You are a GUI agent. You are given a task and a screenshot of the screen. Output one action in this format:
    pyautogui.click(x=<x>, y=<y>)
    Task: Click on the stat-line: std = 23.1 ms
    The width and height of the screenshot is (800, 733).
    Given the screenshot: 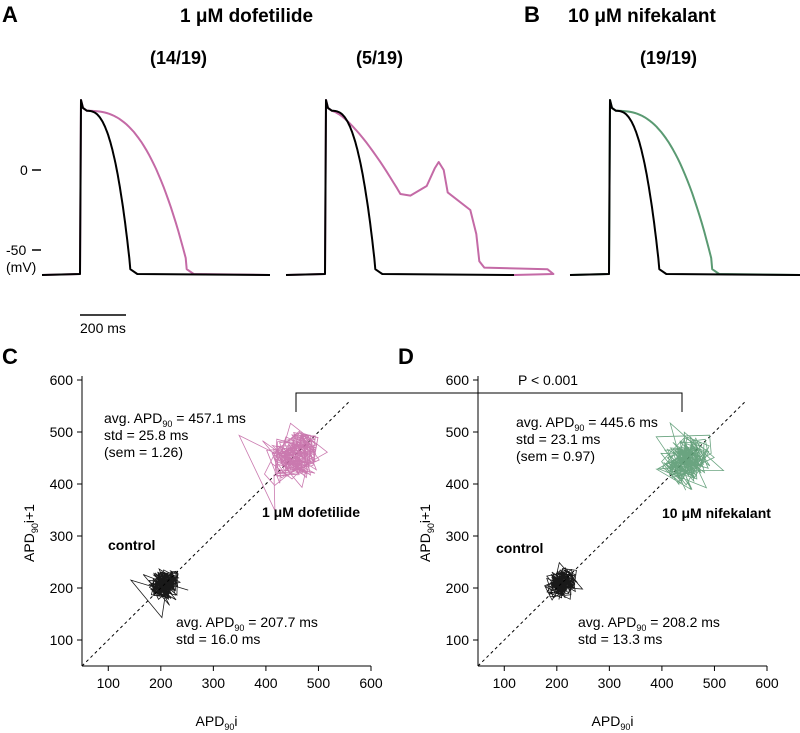 What is the action you would take?
    pyautogui.click(x=558, y=439)
    